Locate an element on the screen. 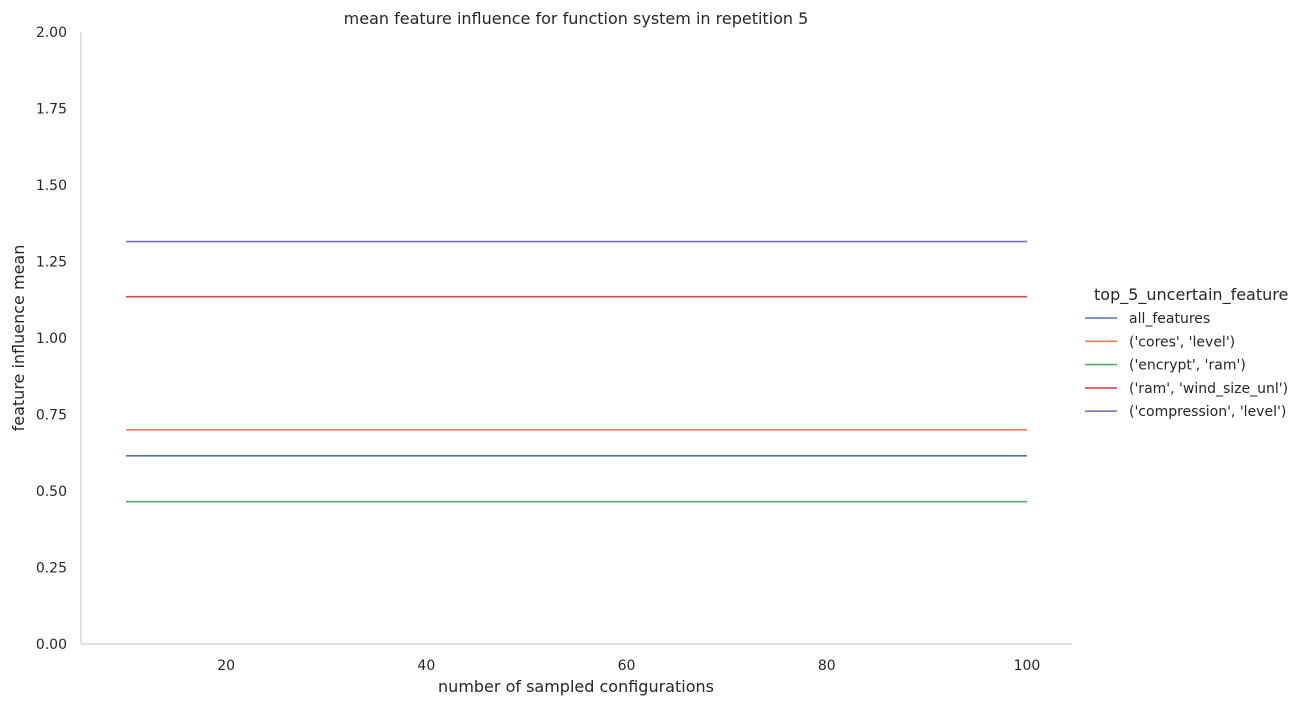  y-tick-label: 0.25 is located at coordinates (51, 569).